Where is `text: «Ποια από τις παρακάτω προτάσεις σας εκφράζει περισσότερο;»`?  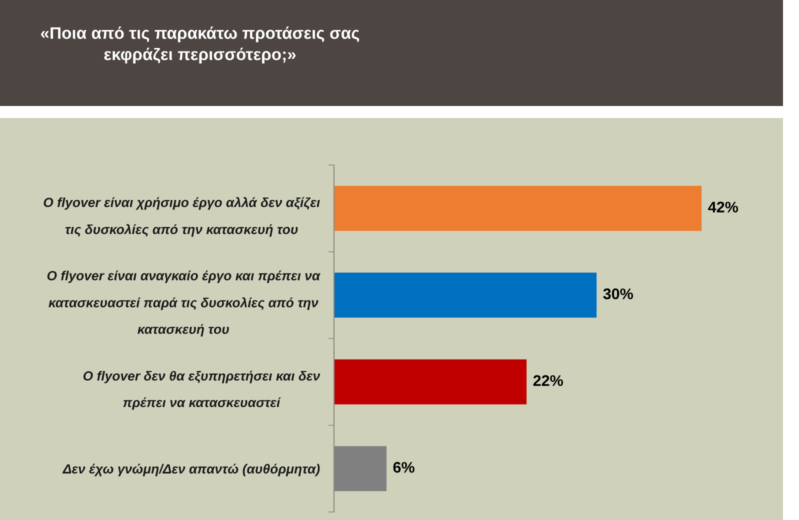
text: «Ποια από τις παρακάτω προτάσεις σας εκφράζει περισσότερο;» is located at coordinates (200, 45).